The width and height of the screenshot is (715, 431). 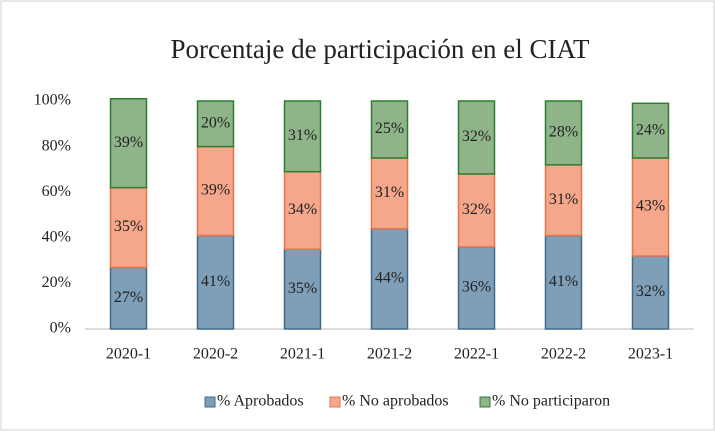 I want to click on y-tick-label: 100%, so click(x=52, y=100).